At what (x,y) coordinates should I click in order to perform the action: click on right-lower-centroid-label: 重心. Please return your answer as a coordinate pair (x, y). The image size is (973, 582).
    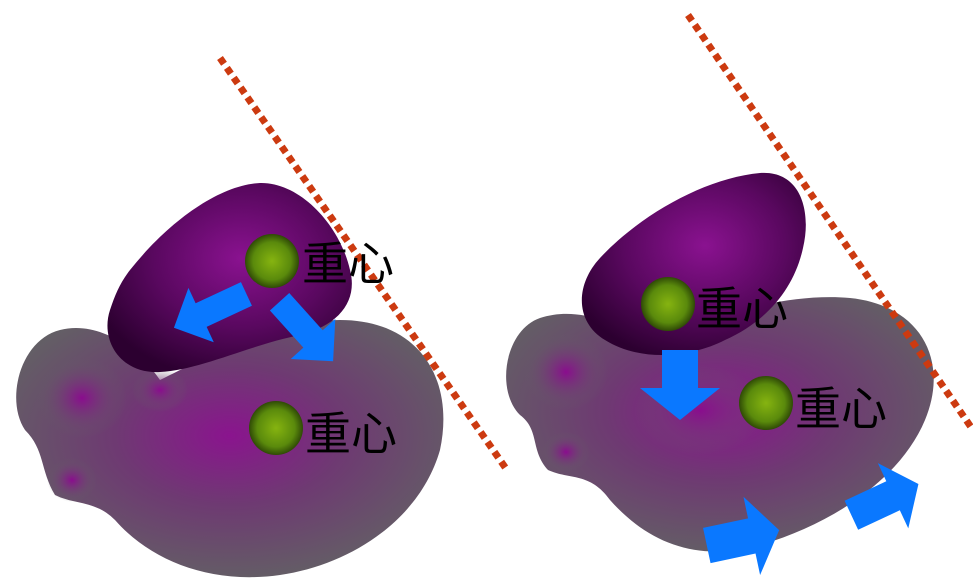
    Looking at the image, I should click on (841, 409).